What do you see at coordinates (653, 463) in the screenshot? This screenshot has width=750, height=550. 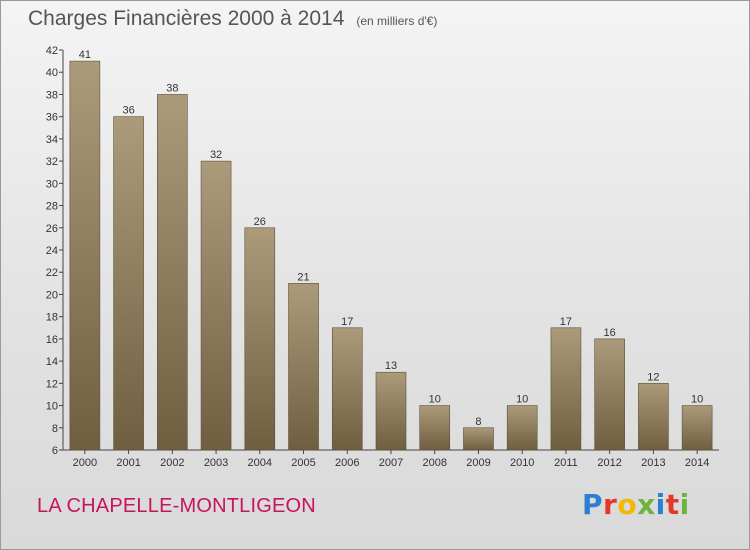 I see `x-tick-label: 2013` at bounding box center [653, 463].